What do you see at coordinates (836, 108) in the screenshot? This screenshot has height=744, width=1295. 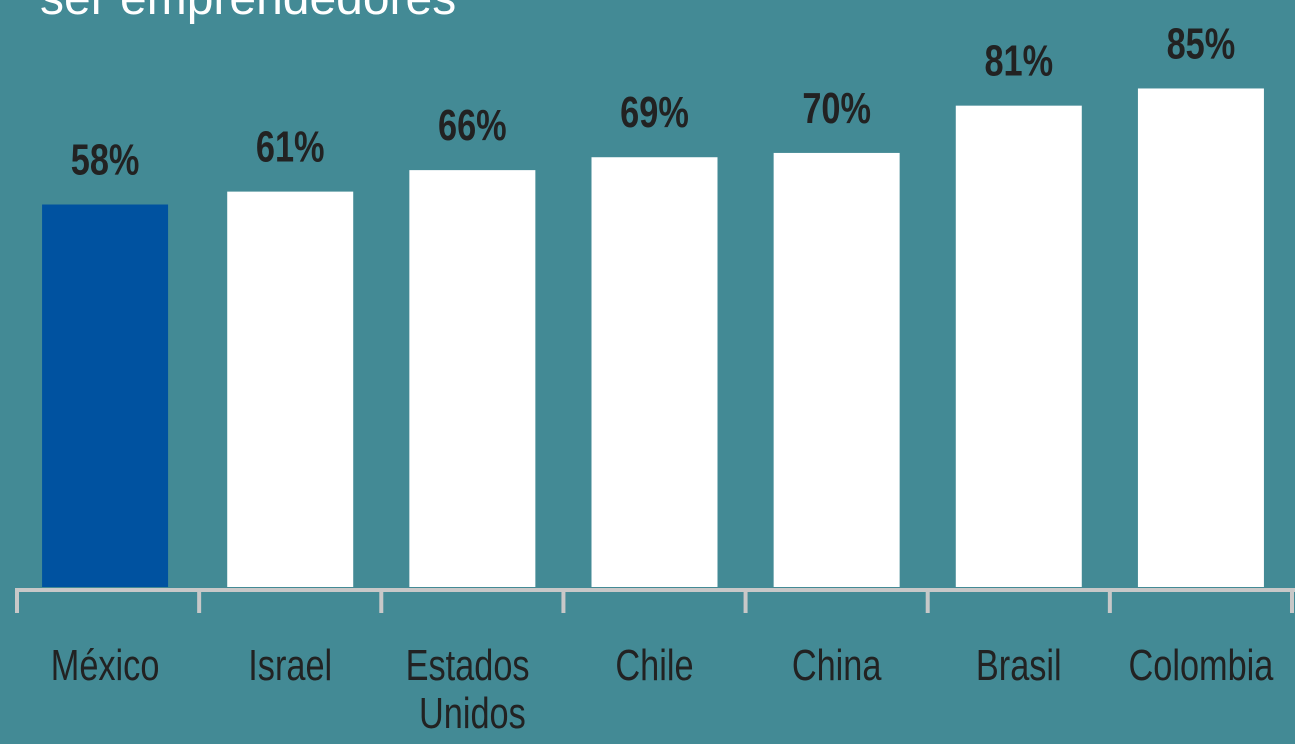 I see `value-label: 70%` at bounding box center [836, 108].